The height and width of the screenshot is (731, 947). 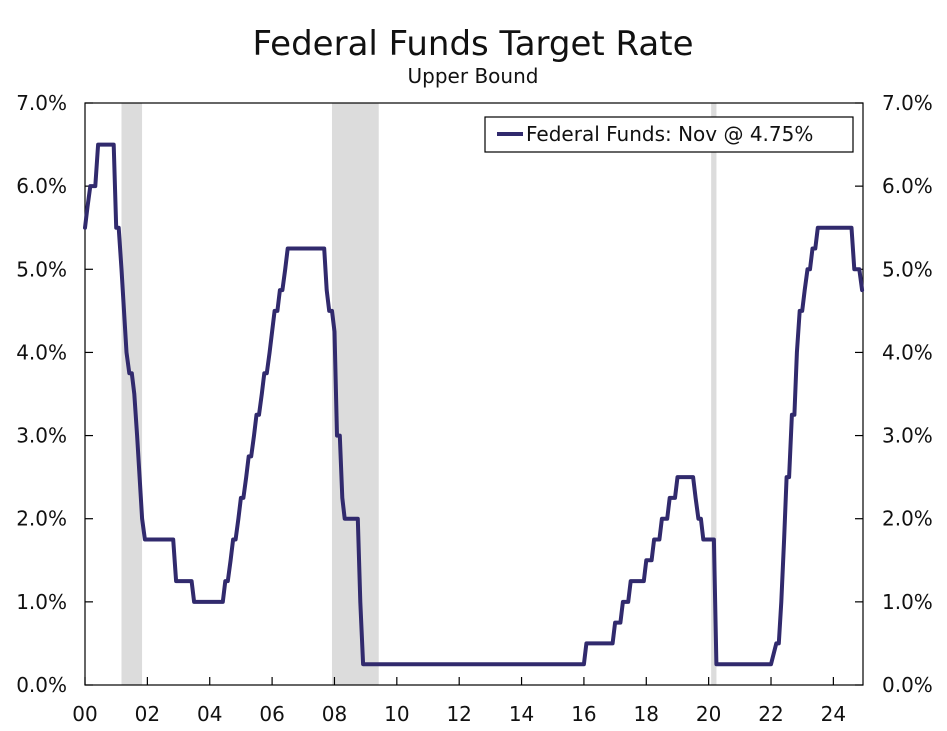 I want to click on legend-label: Federal Funds: Nov @ 4.75%, so click(x=669, y=134).